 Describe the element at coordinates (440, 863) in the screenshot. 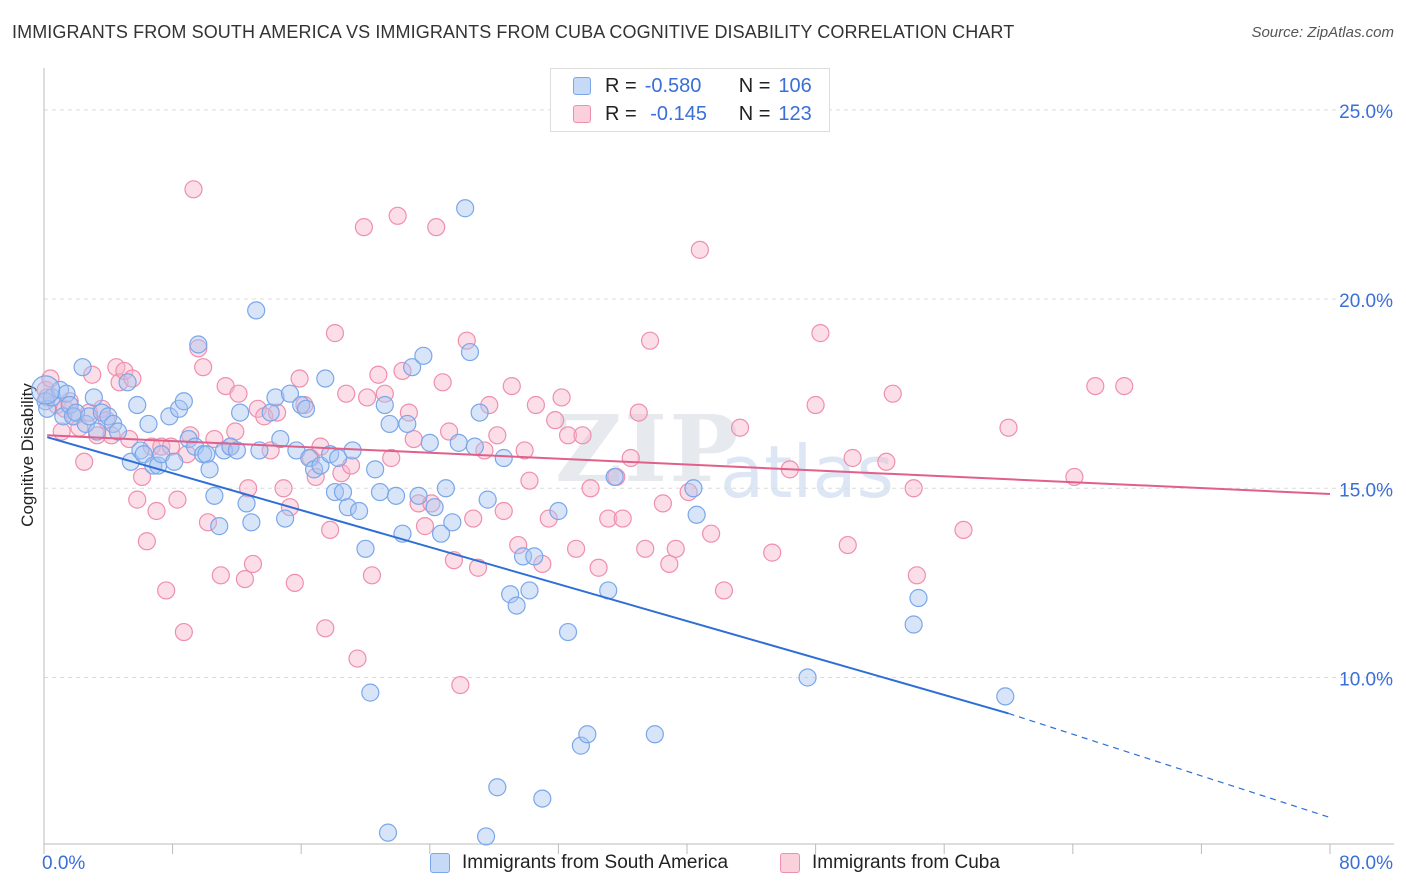

I see `legend-swatch-south-america` at that location.